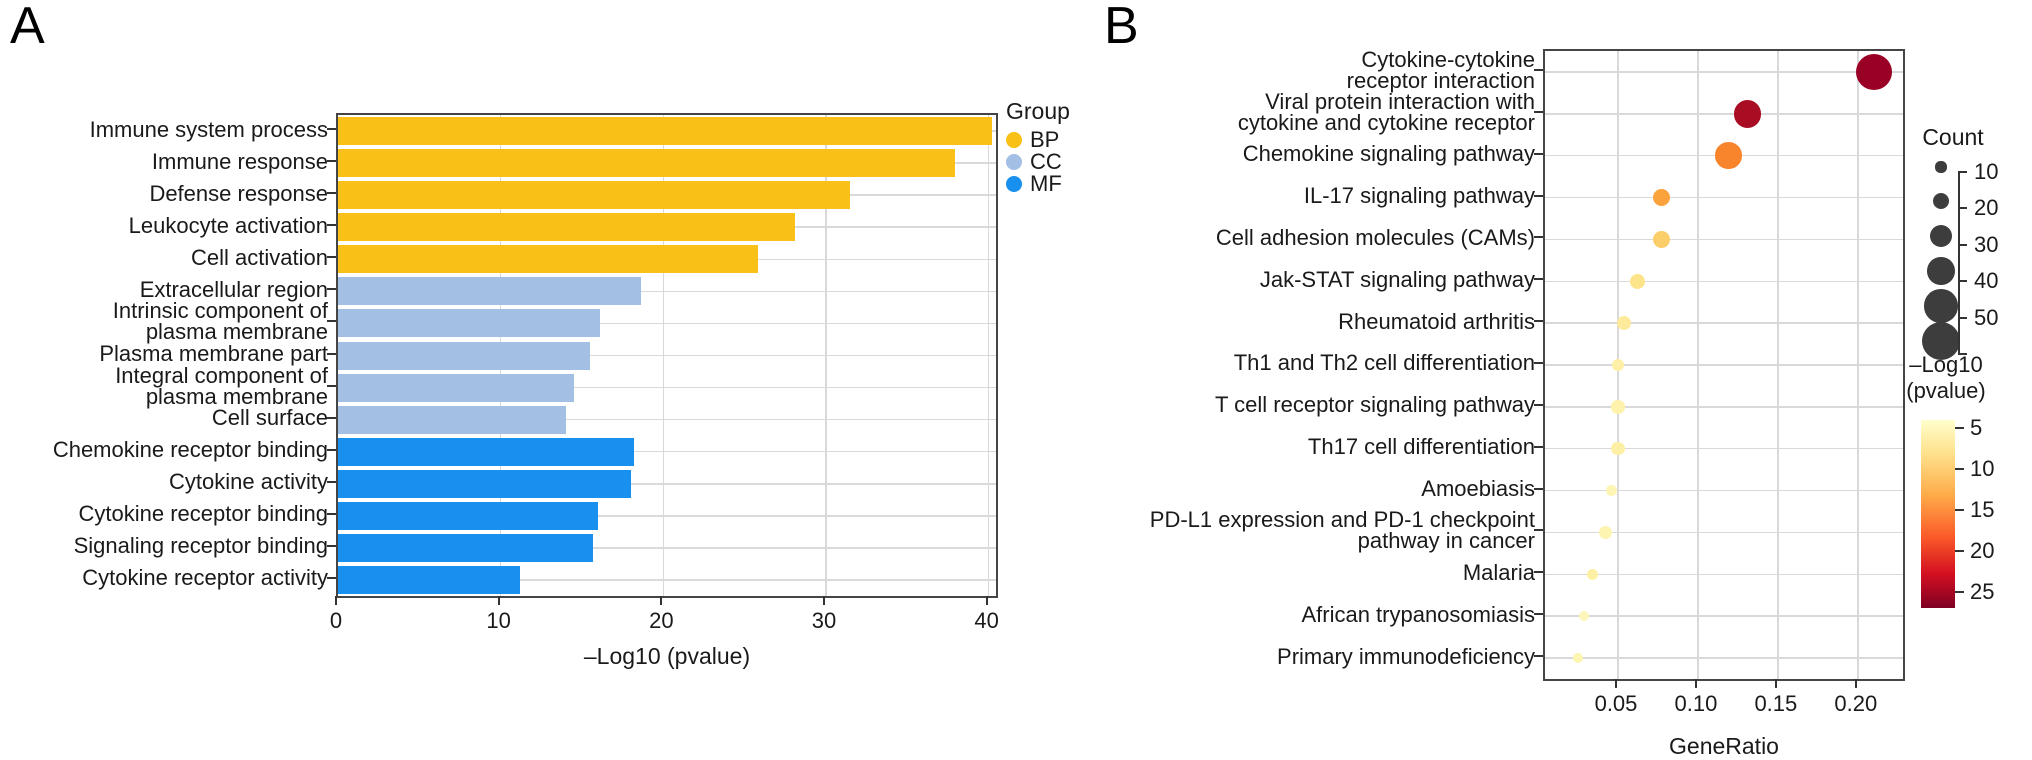 Image resolution: width=2032 pixels, height=760 pixels. Describe the element at coordinates (824, 620) in the screenshot. I see `x-tick-label: 30` at that location.